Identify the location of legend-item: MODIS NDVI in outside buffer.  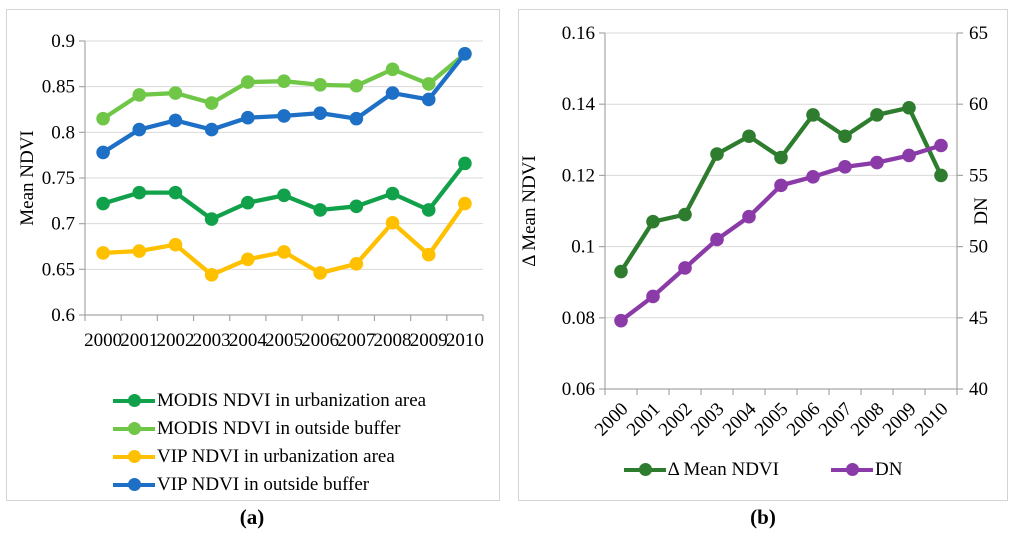
(269, 429).